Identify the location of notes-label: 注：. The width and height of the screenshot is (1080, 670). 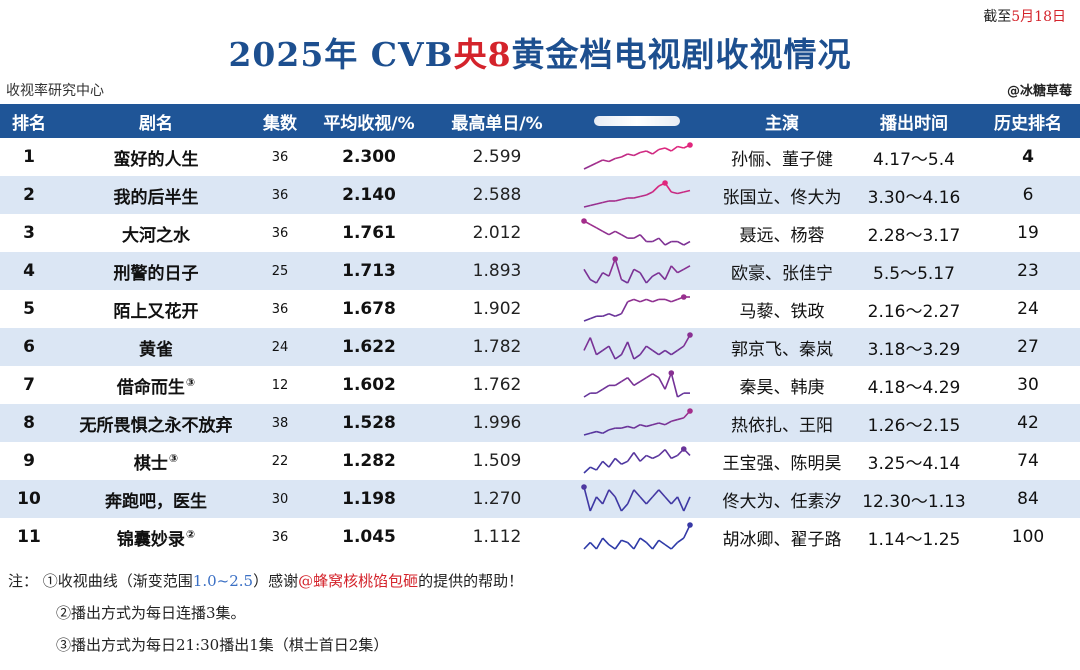
(23, 581).